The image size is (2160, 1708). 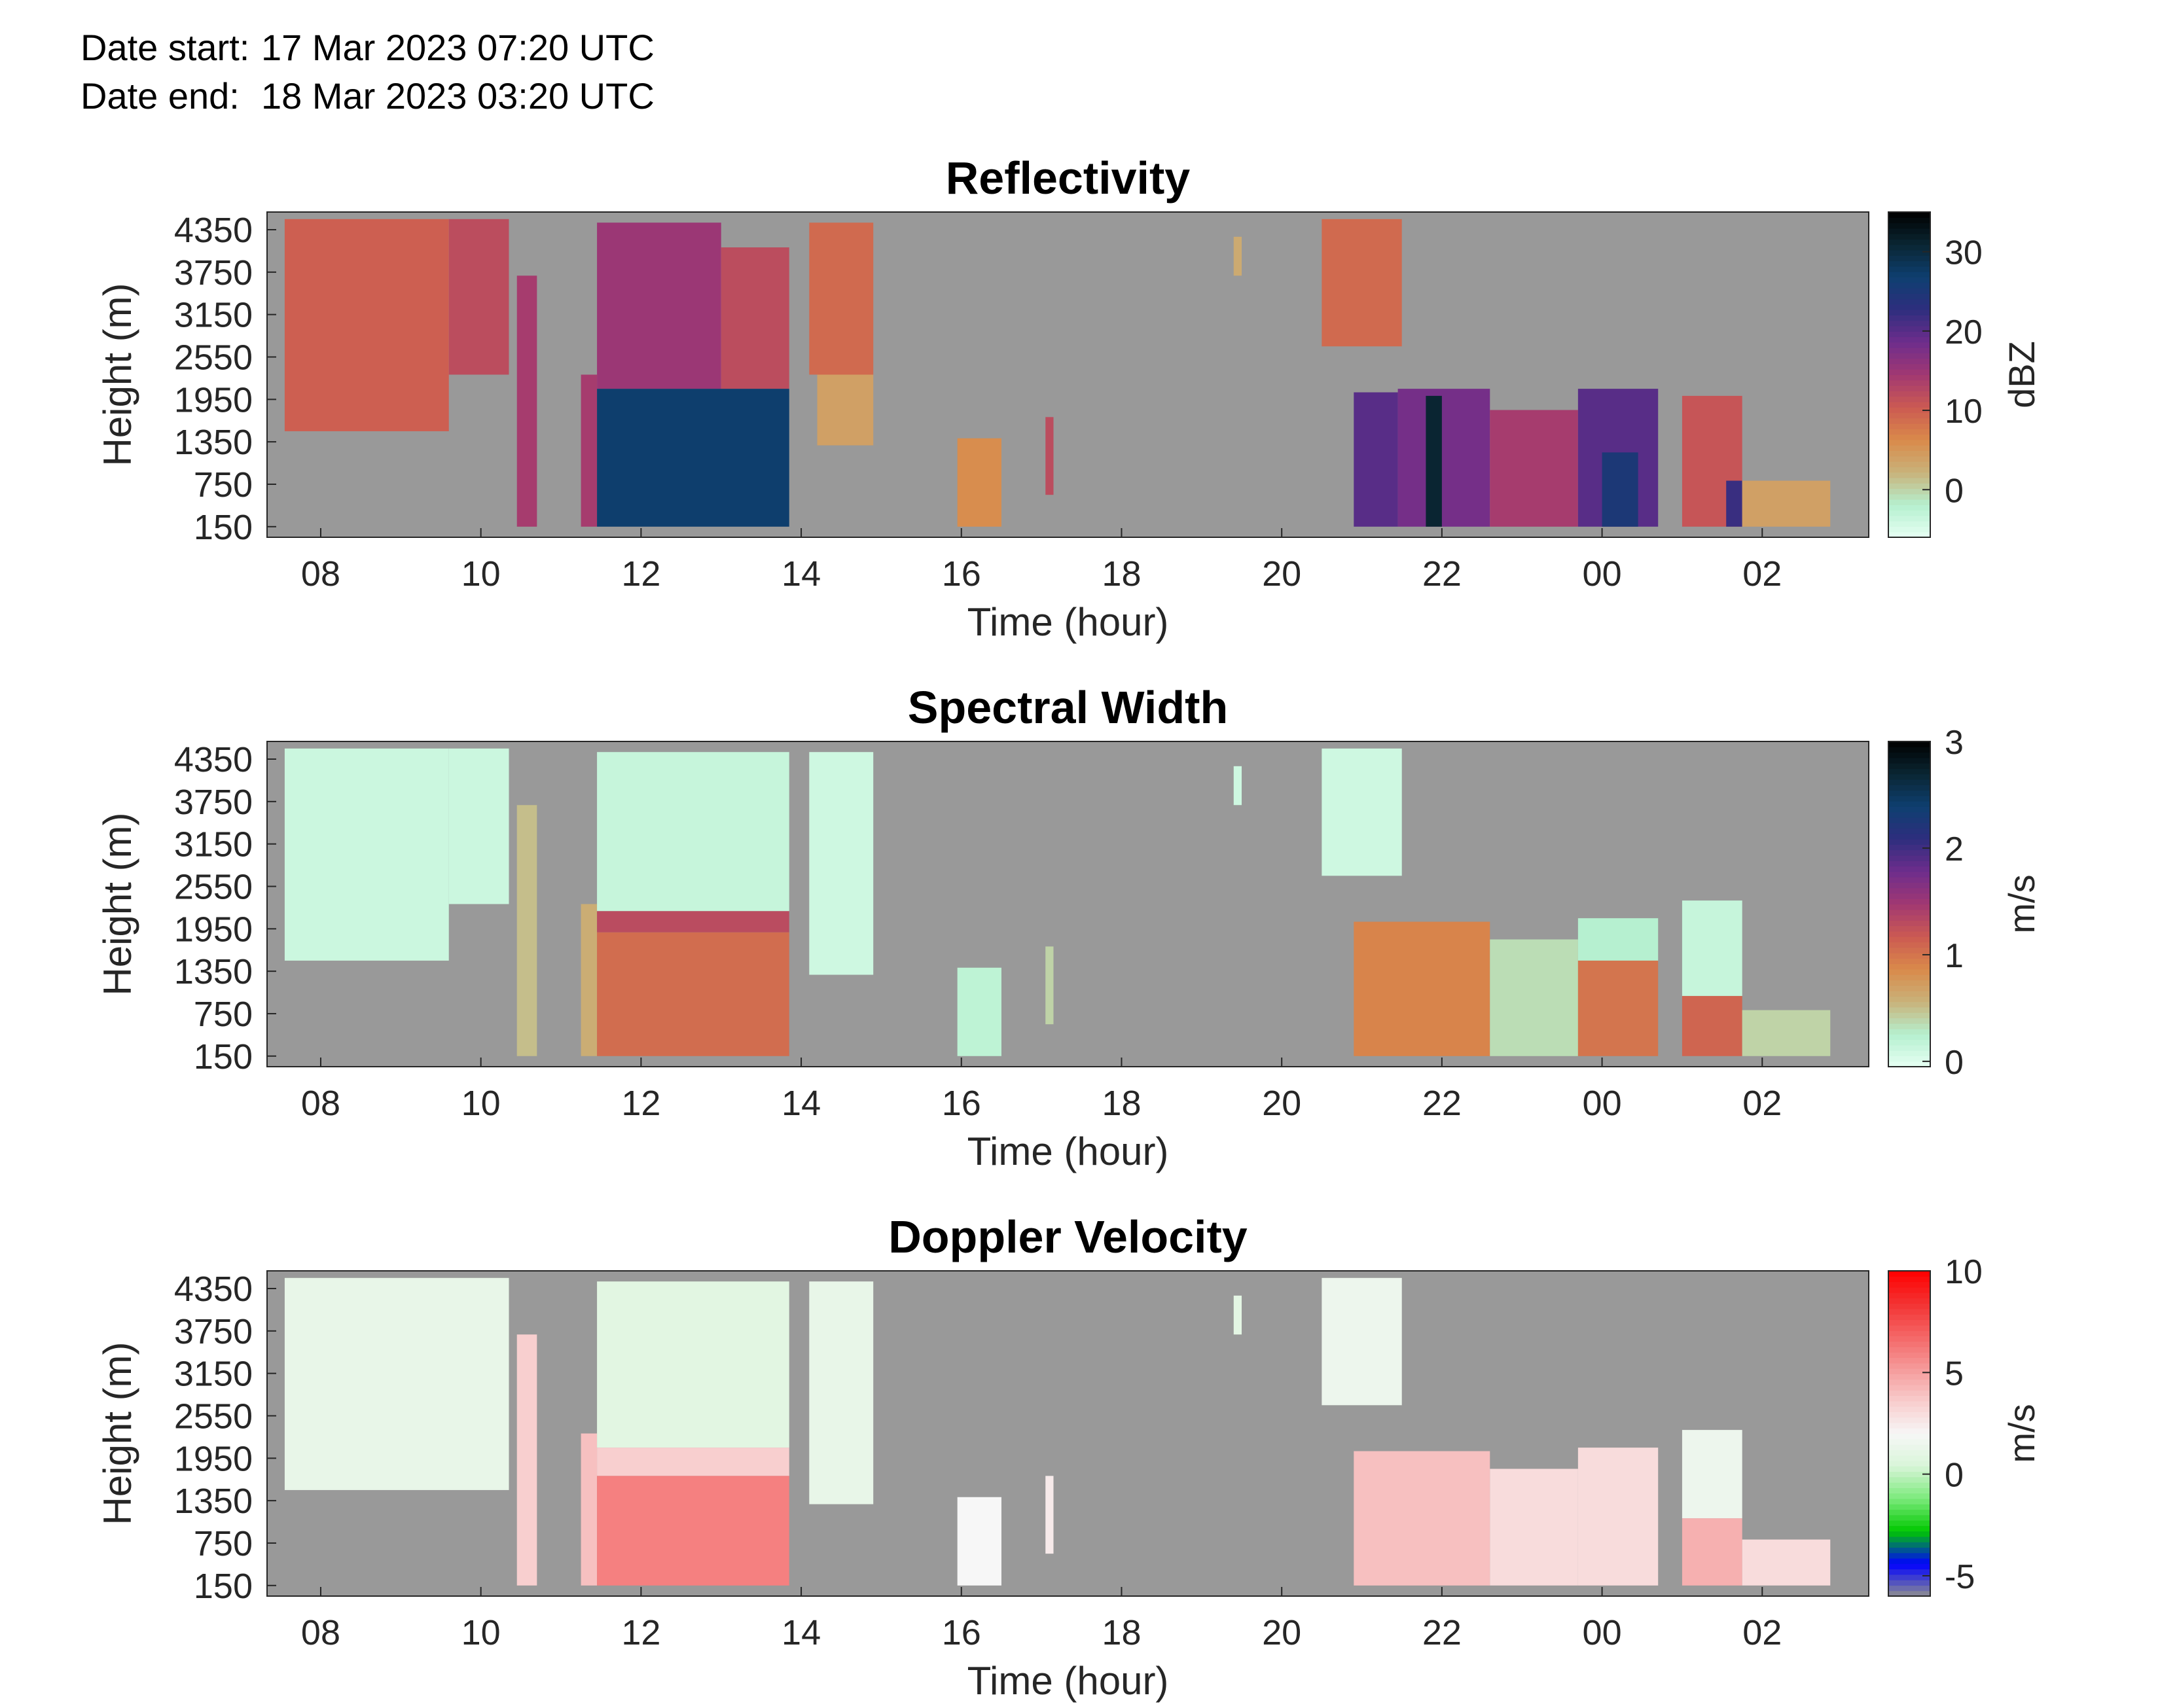 I want to click on y-tick-label: 150, so click(x=223, y=1586).